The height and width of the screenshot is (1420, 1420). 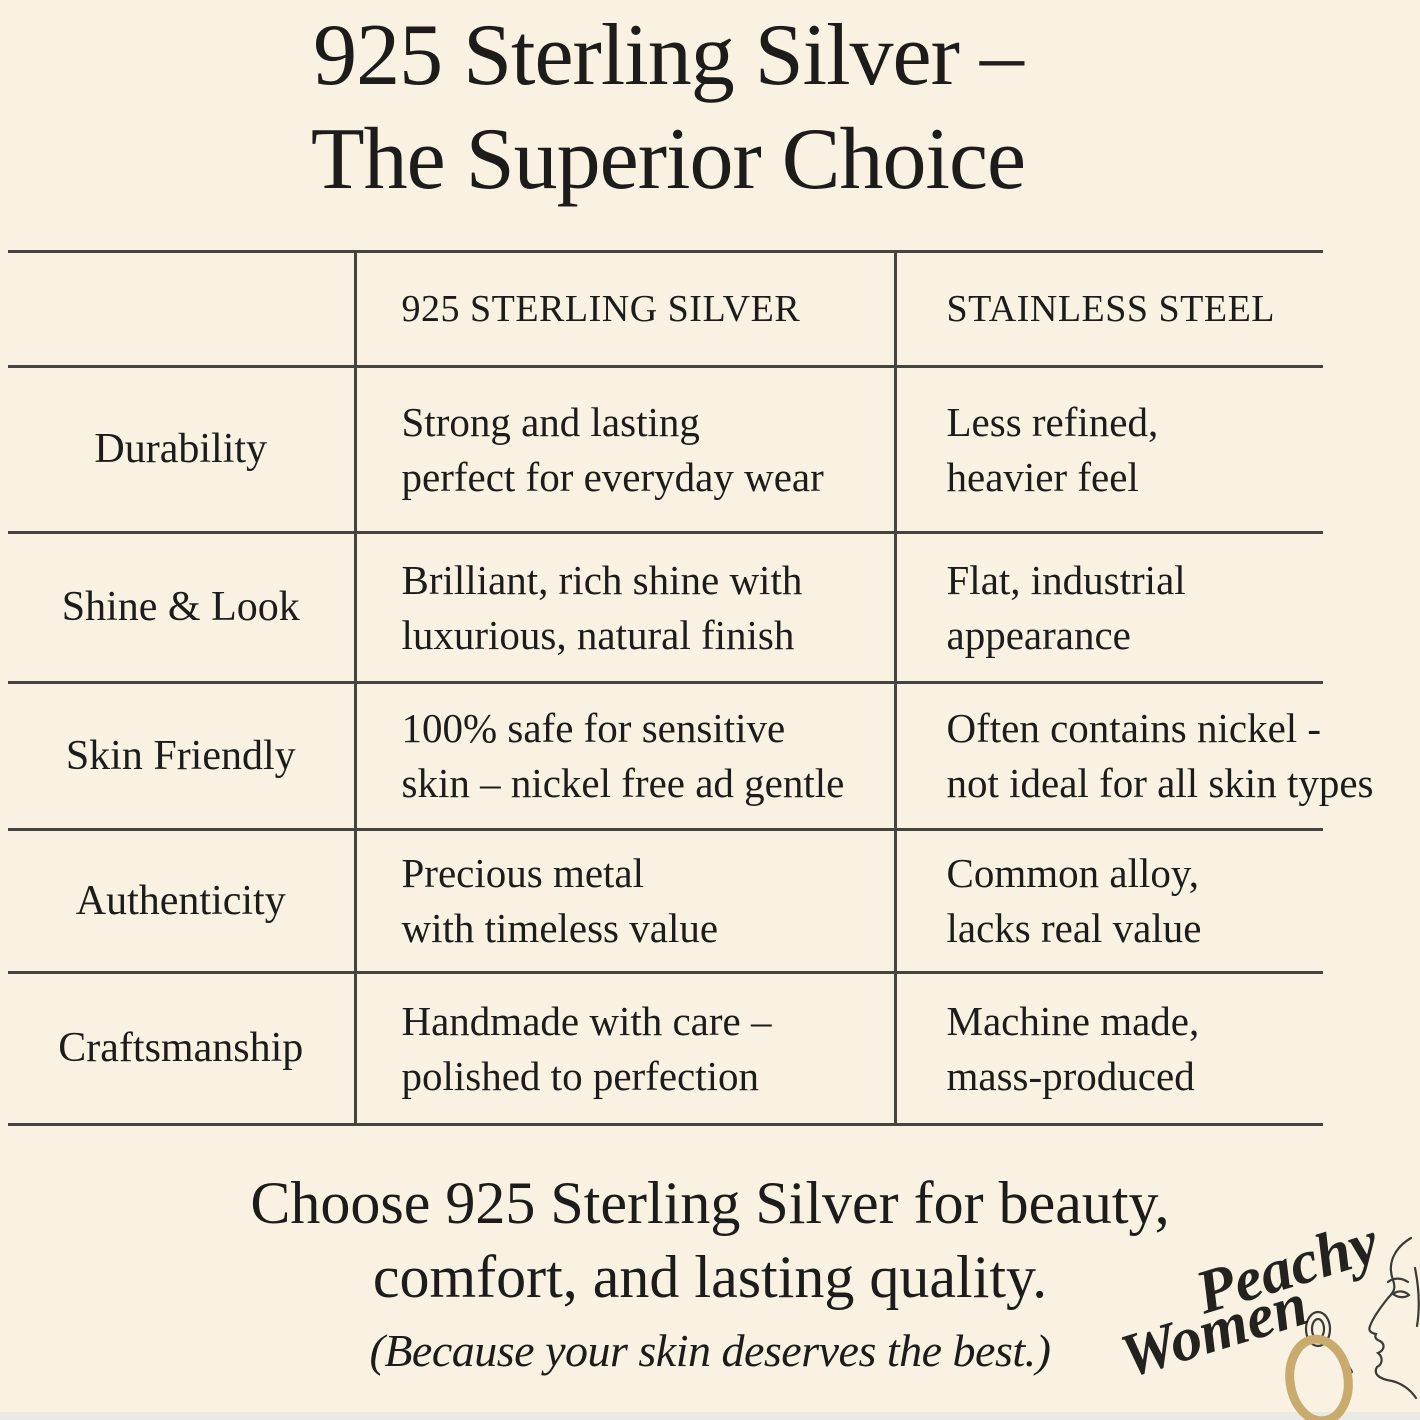 What do you see at coordinates (1108, 449) in the screenshot?
I see `cell-steel: Less refined, heavier feel` at bounding box center [1108, 449].